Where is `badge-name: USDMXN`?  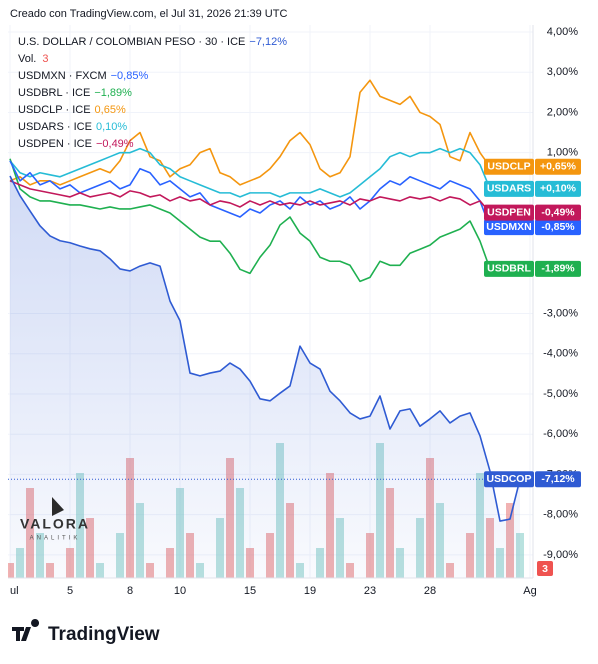
badge-name: USDMXN is located at coordinates (509, 227).